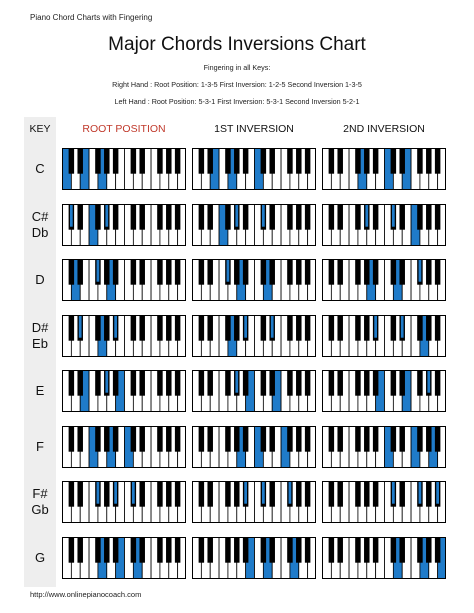 This screenshot has width=474, height=613. Describe the element at coordinates (86, 594) in the screenshot. I see `footer-url: http://www.onlinepianocoach.com` at that location.